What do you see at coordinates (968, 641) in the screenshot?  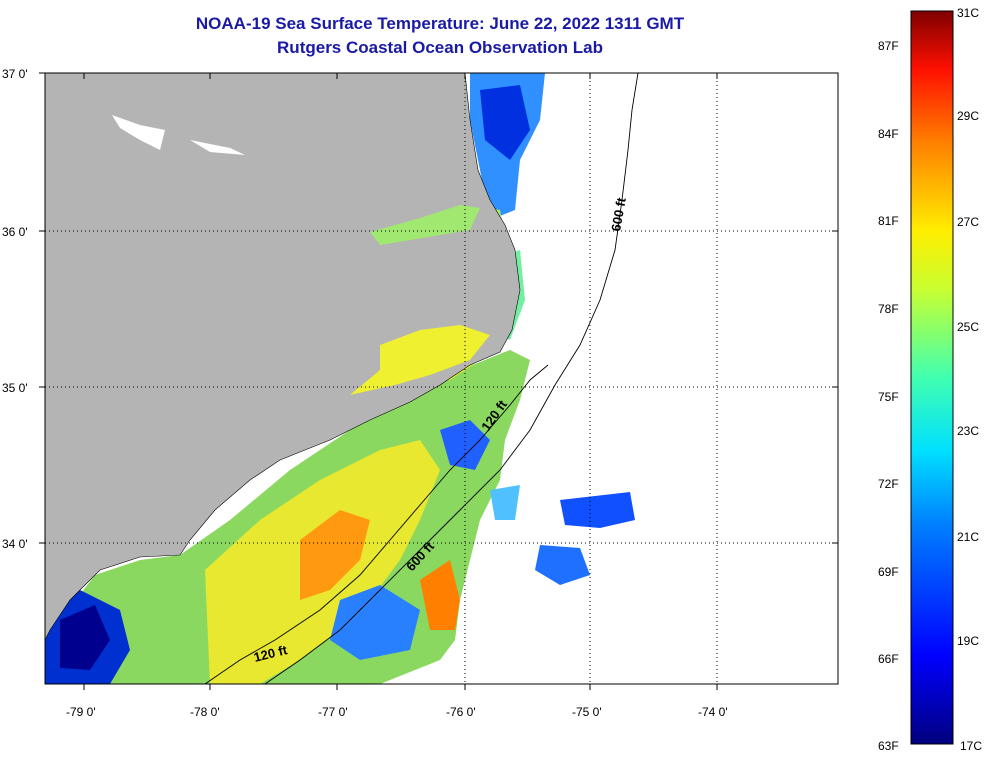 I see `scale-label-c: 19C` at bounding box center [968, 641].